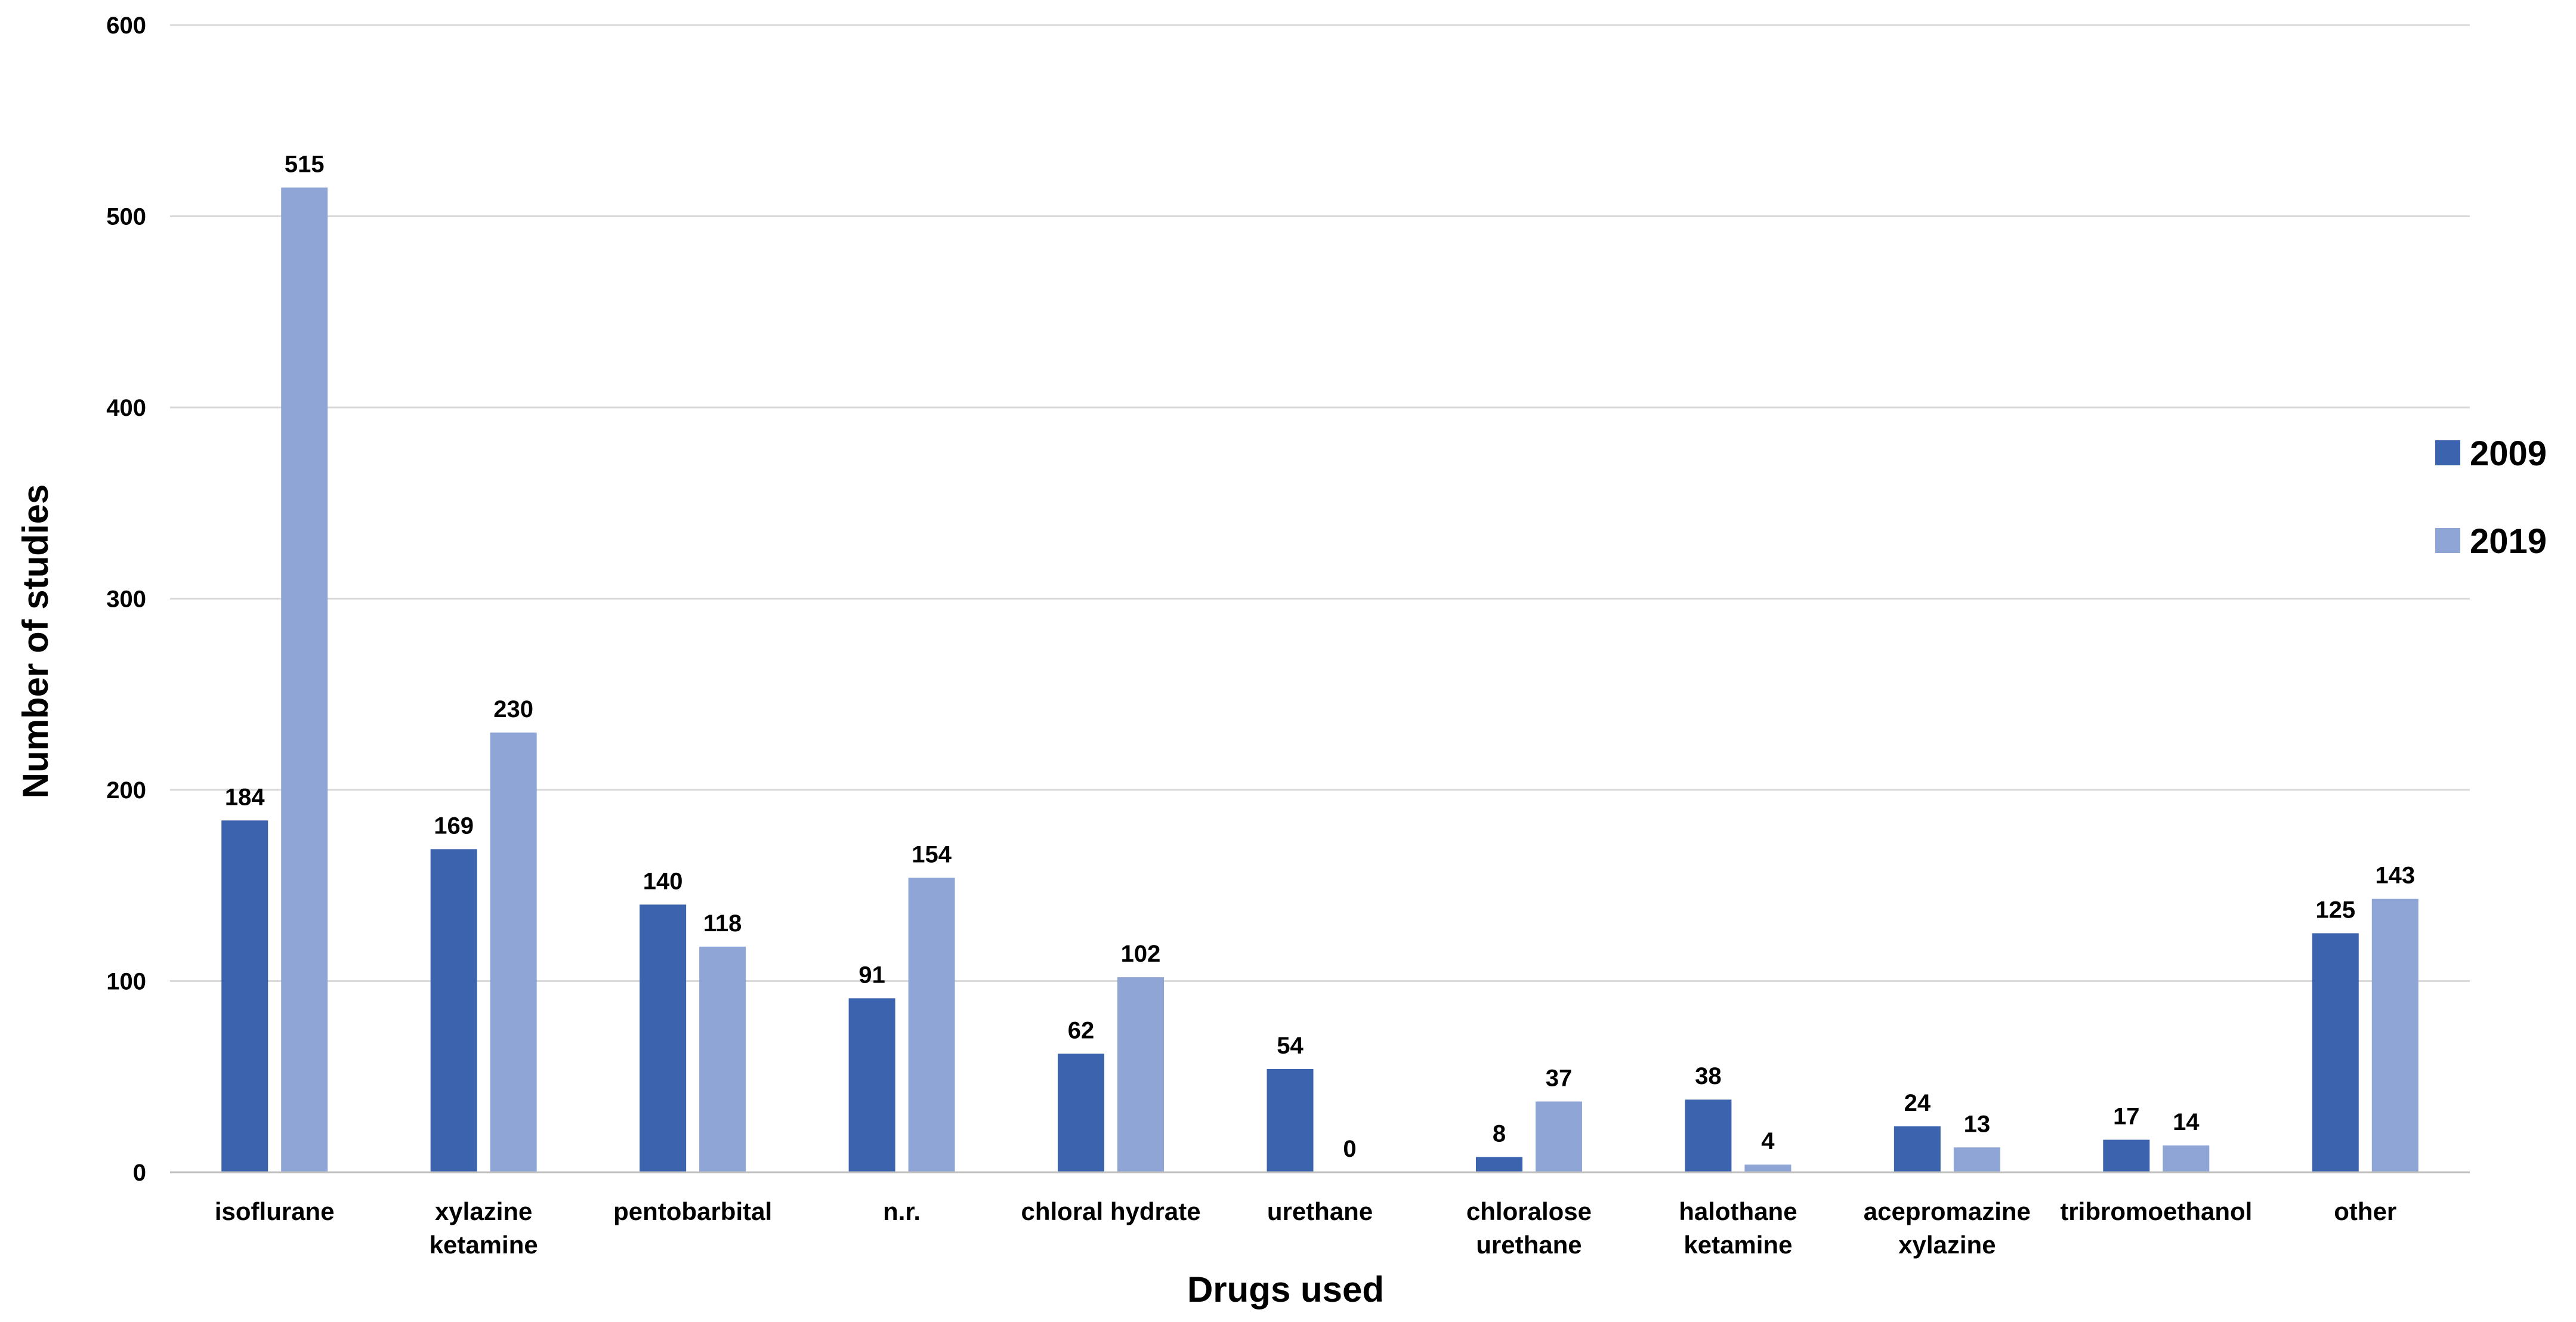 The height and width of the screenshot is (1322, 2576). I want to click on data-label-2019-6: 37, so click(1559, 1078).